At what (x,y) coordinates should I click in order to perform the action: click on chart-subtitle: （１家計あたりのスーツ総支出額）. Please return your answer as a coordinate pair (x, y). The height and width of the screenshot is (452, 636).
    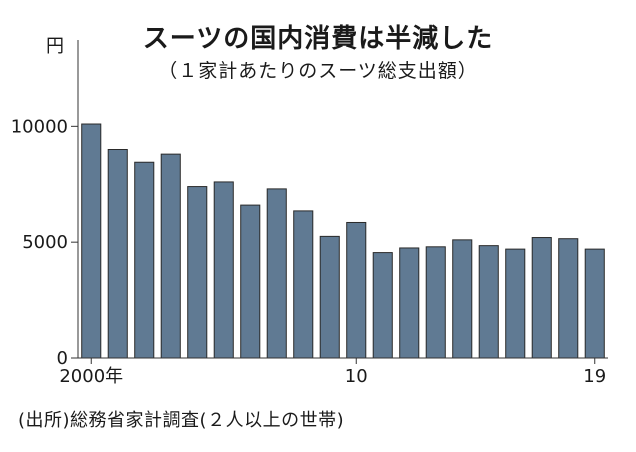
    Looking at the image, I should click on (318, 71).